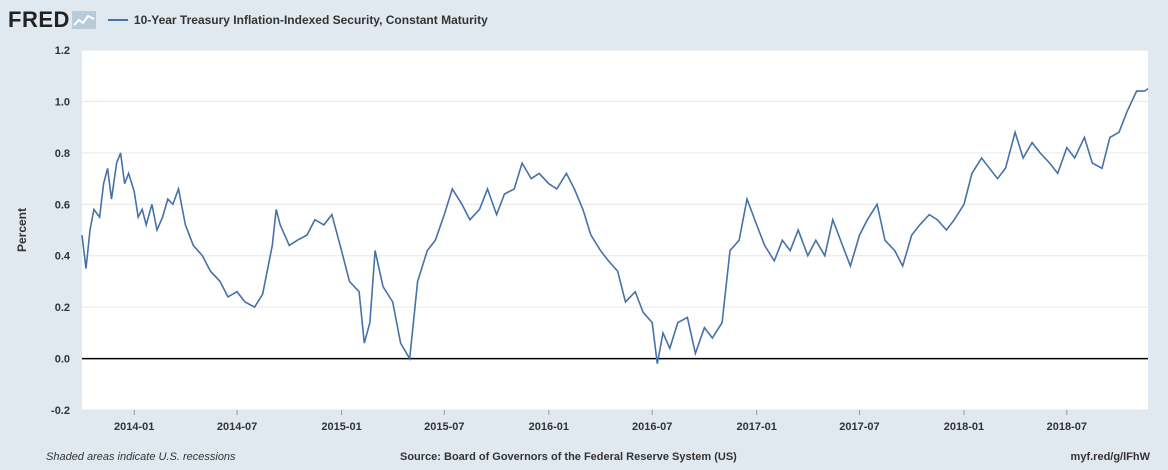  Describe the element at coordinates (39, 19) in the screenshot. I see `fred-logo: FRED` at that location.